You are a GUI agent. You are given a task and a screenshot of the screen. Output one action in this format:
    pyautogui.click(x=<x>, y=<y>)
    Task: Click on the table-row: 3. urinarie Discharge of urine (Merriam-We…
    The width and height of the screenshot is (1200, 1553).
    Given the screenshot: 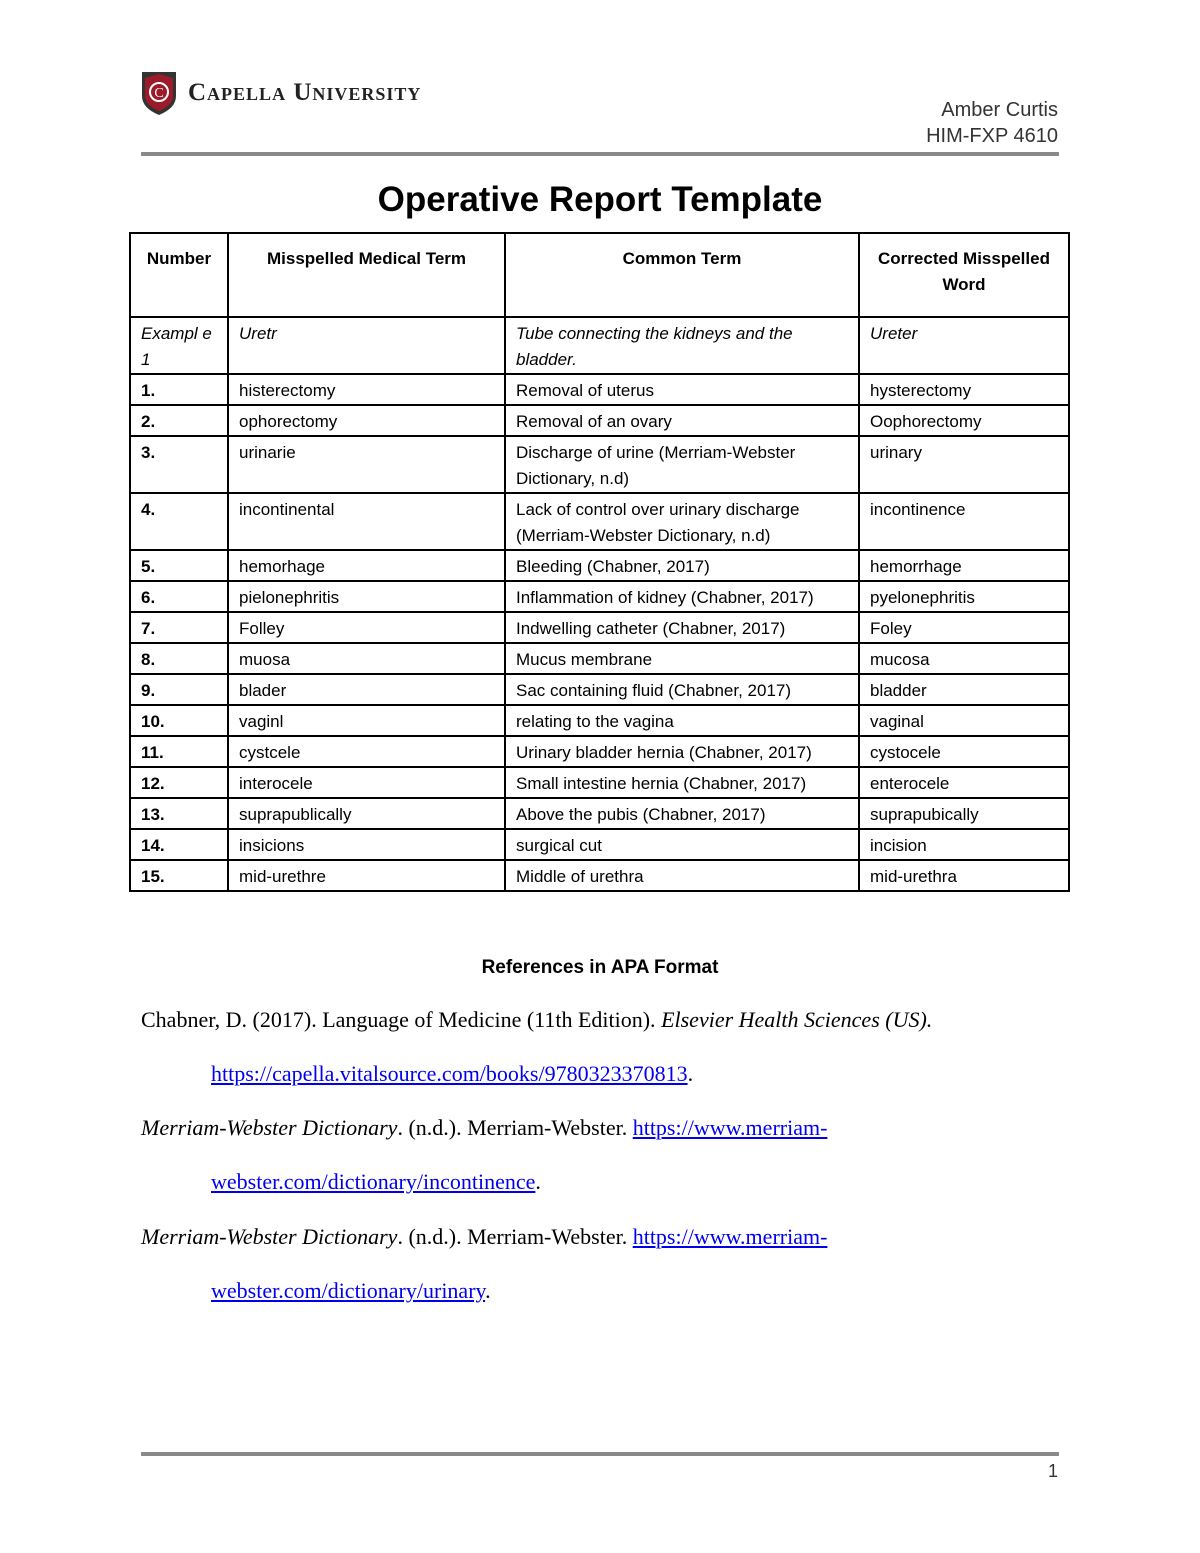 What is the action you would take?
    pyautogui.click(x=599, y=464)
    